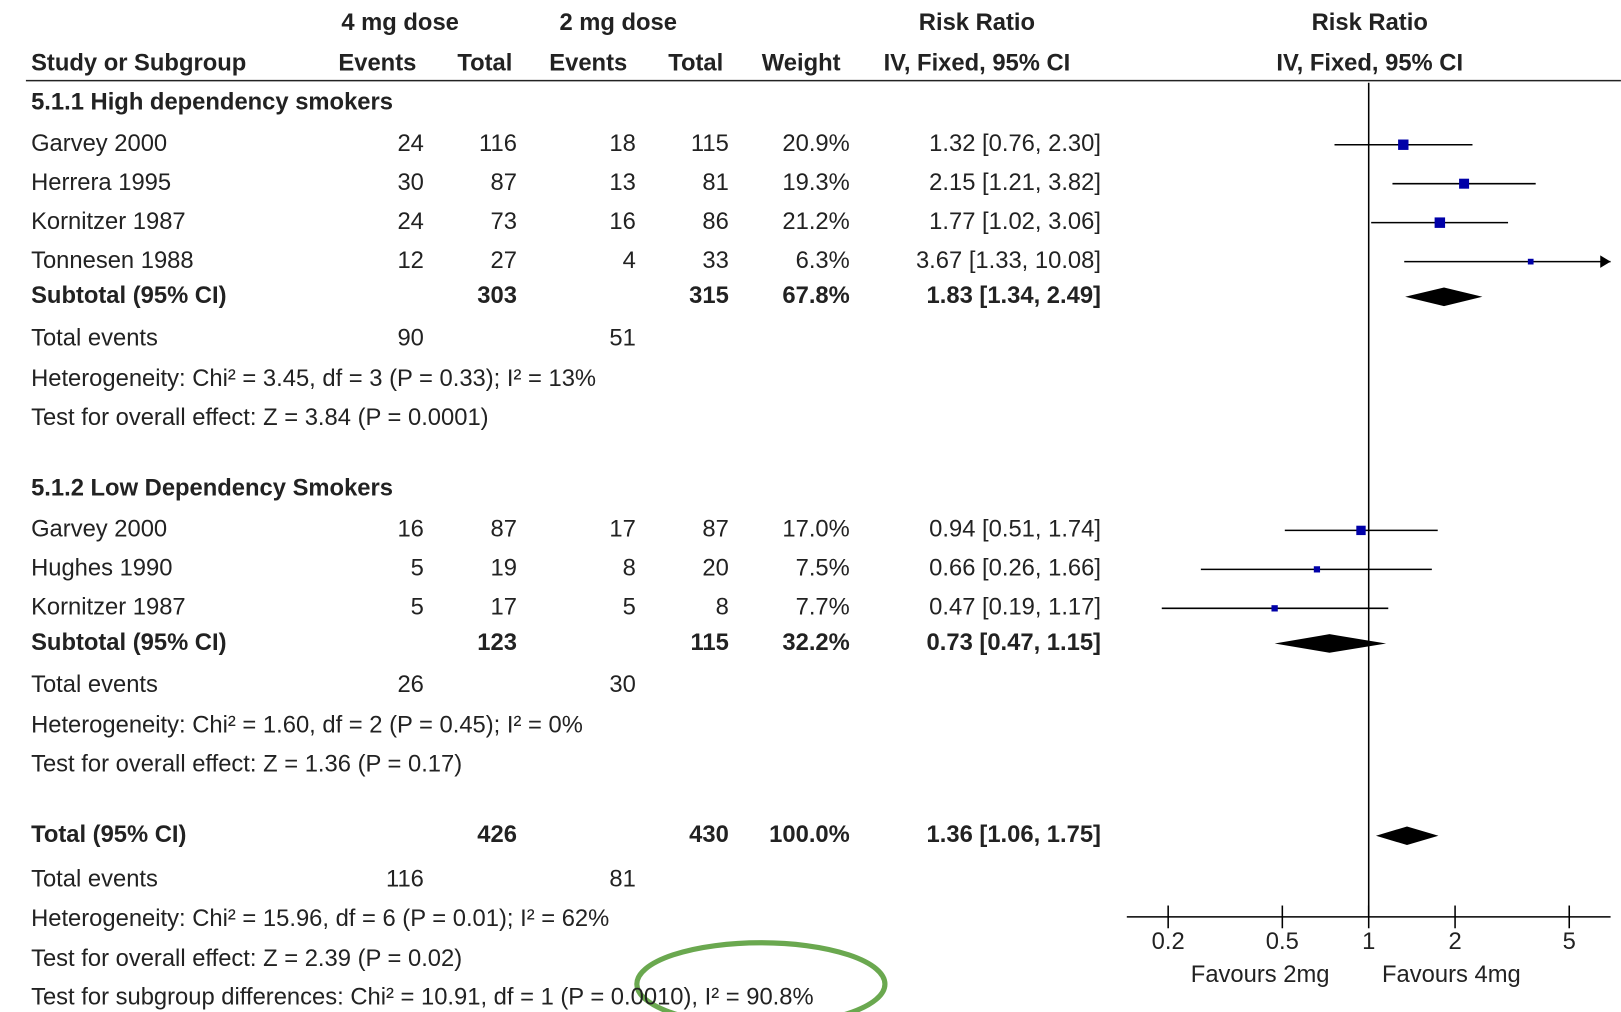 The width and height of the screenshot is (1621, 1012). Describe the element at coordinates (1015, 143) in the screenshot. I see `study-ci: 1.32 [0.76, 2.30]` at that location.